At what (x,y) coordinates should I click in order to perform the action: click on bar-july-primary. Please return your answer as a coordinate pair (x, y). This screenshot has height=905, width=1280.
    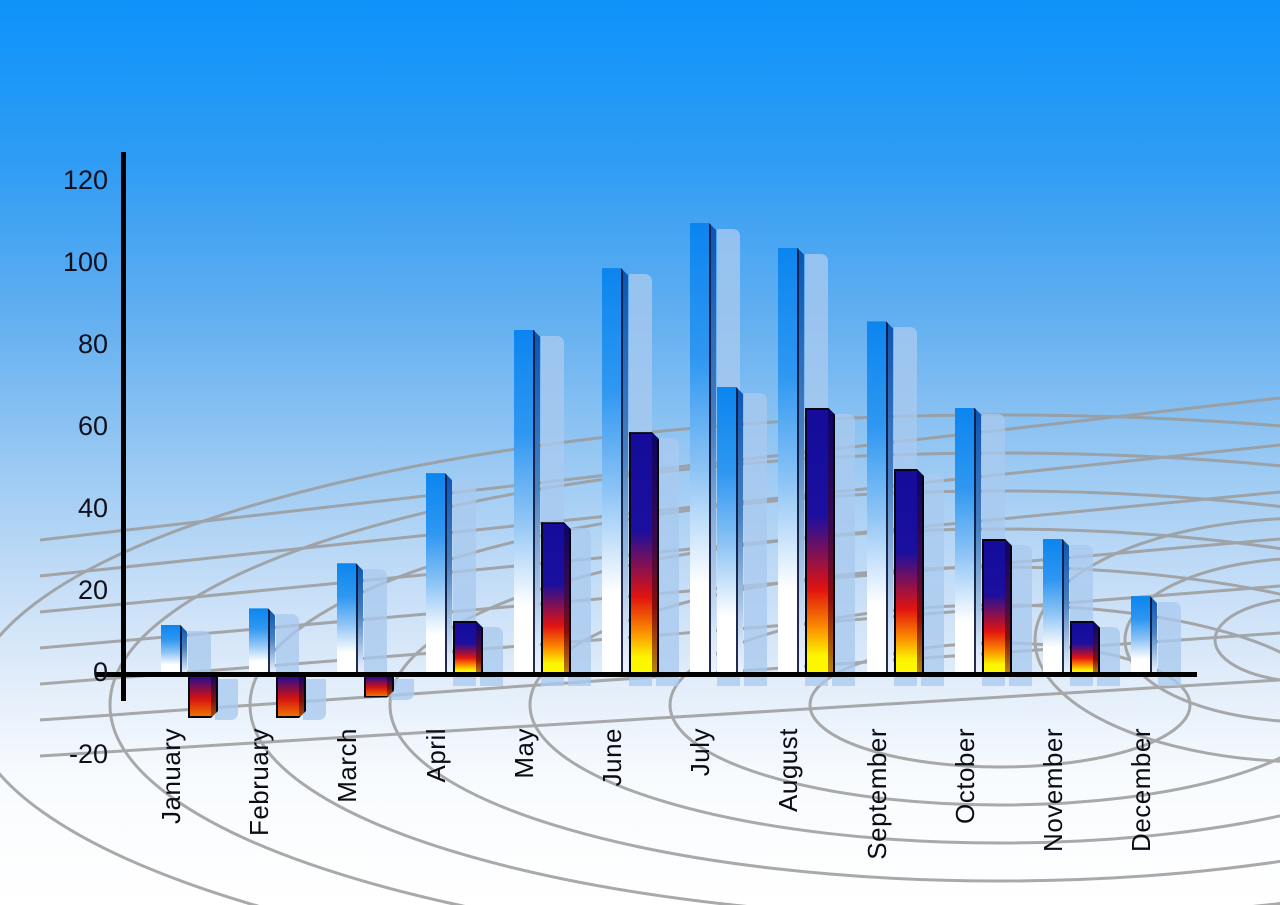
    Looking at the image, I should click on (703, 449).